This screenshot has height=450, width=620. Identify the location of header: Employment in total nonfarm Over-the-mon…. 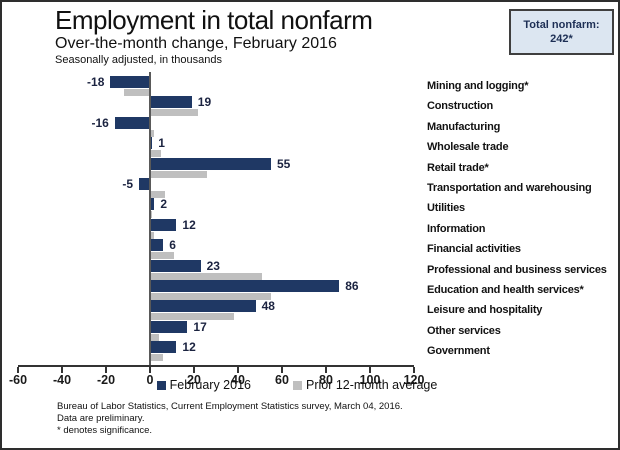
(214, 36).